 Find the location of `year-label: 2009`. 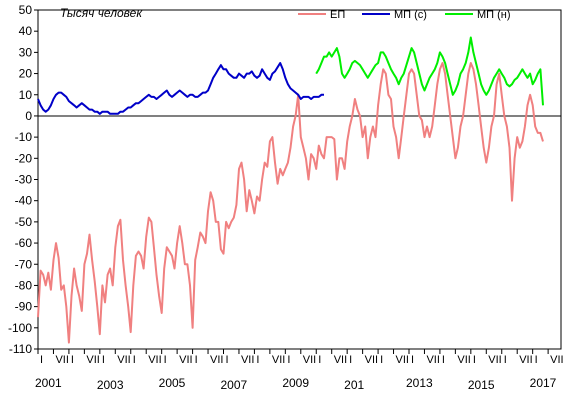

year-label: 2009 is located at coordinates (295, 383).